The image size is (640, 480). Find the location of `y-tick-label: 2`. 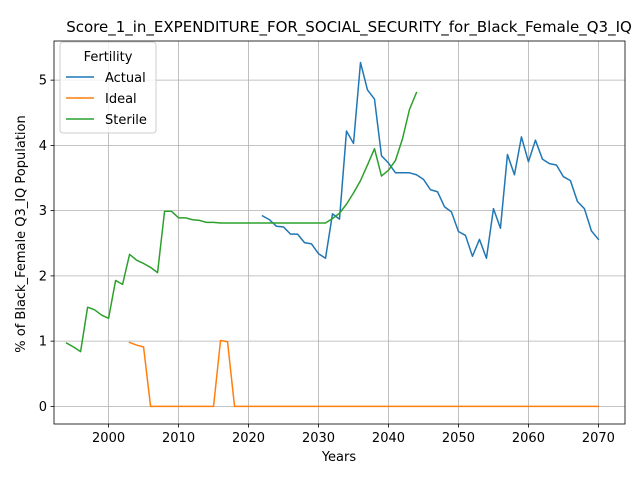

y-tick-label: 2 is located at coordinates (43, 276).